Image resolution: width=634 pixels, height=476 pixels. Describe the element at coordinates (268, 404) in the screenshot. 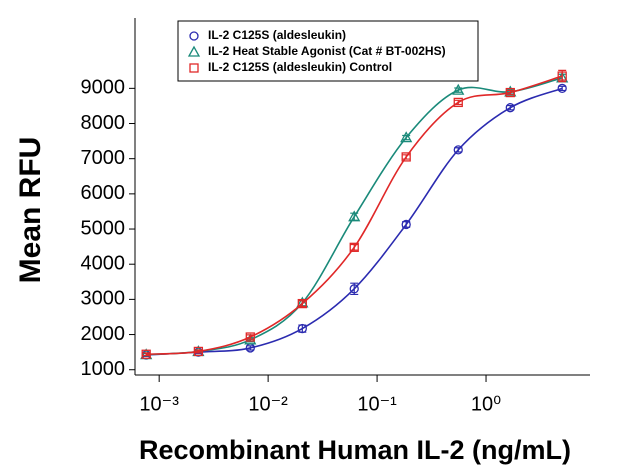

I see `x-tick-label: 10⁻²` at that location.